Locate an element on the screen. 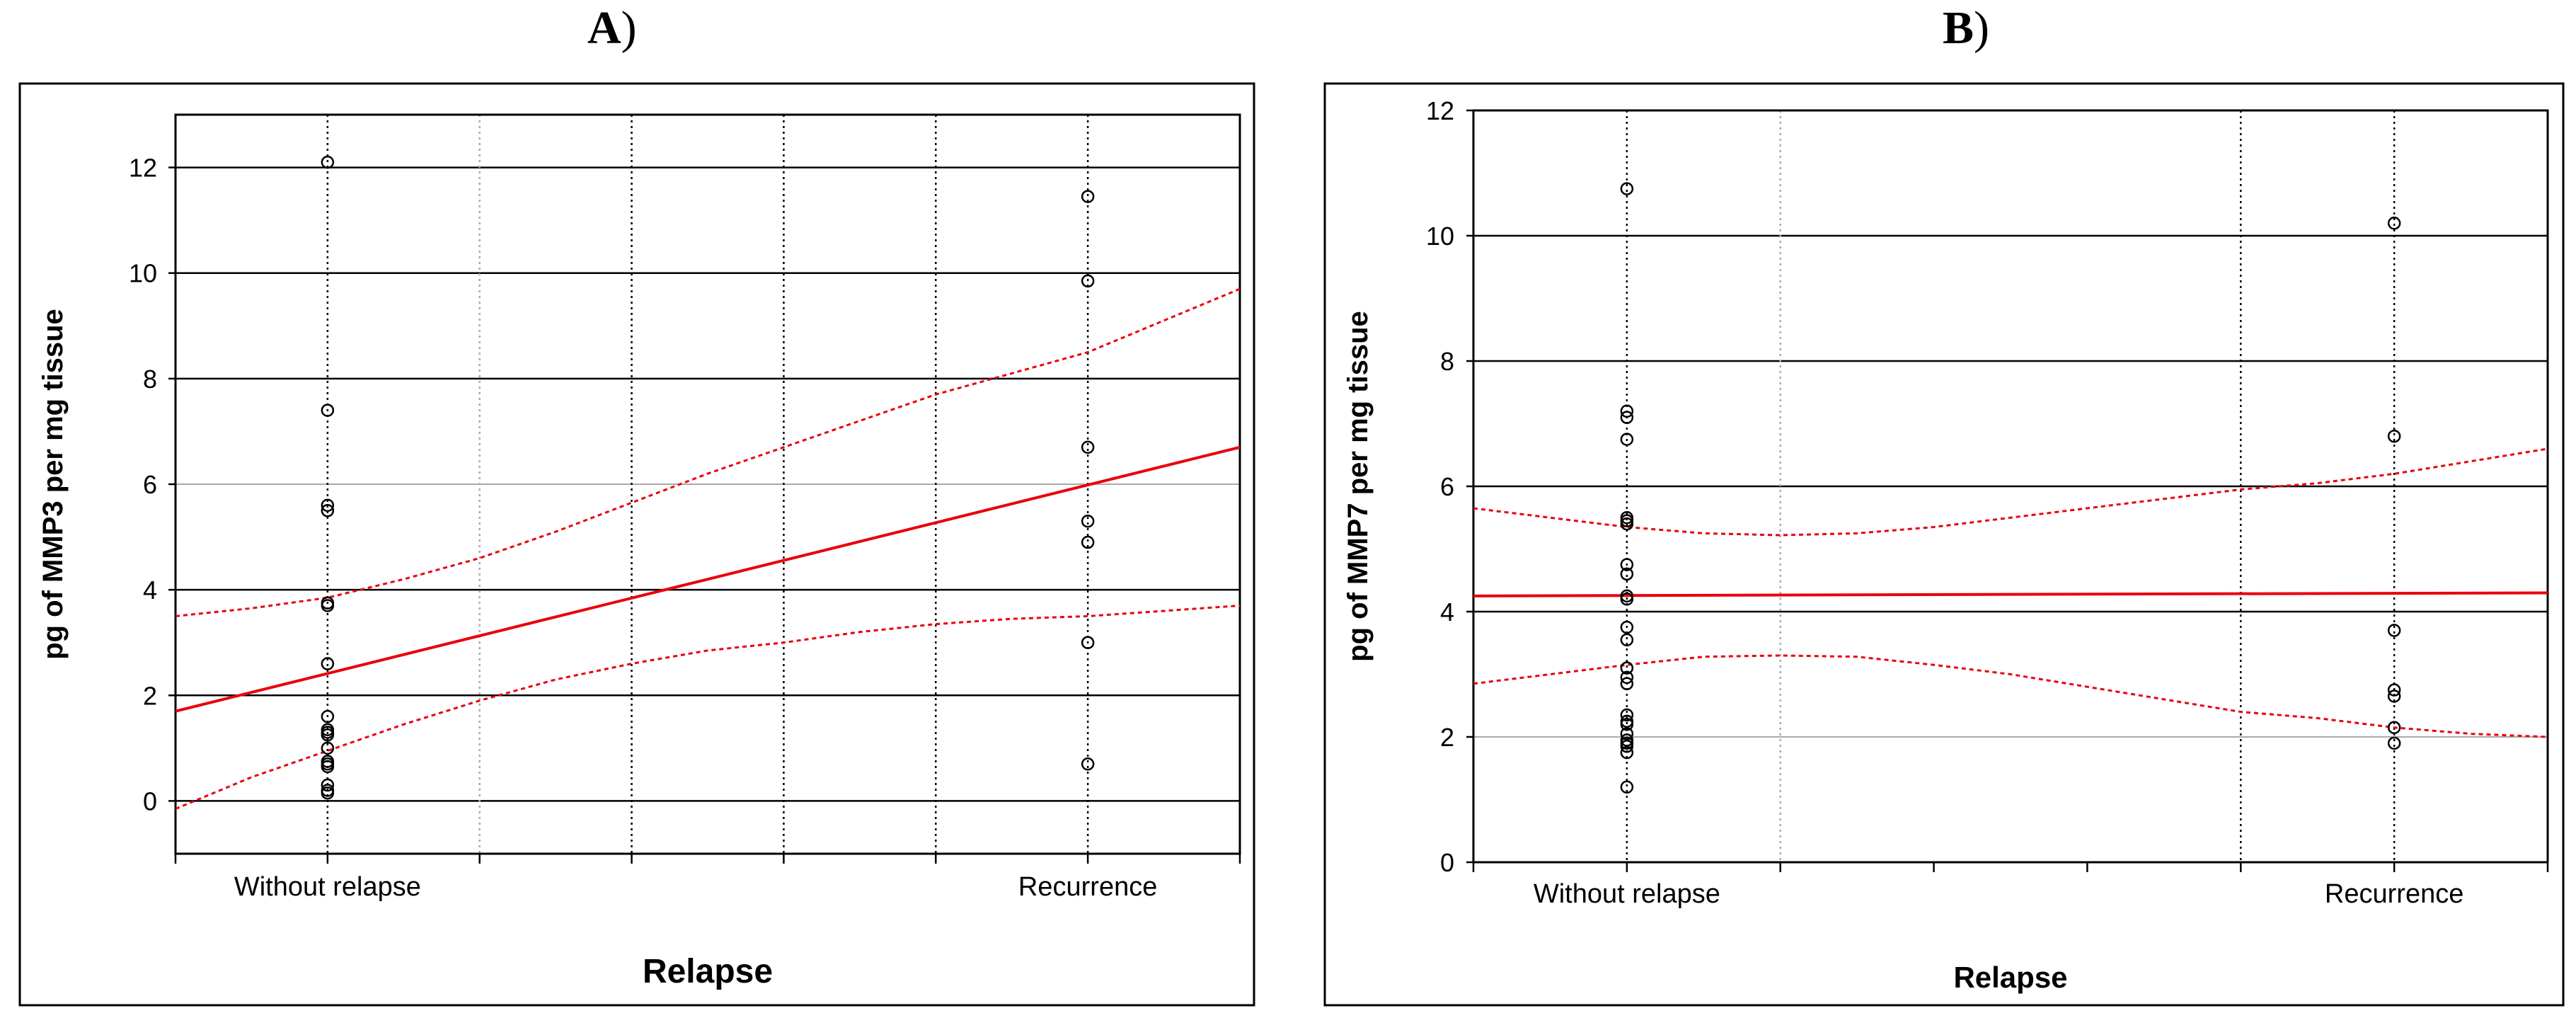 The image size is (2576, 1030). y-axis-label: pg of MMP7 per mg tissue is located at coordinates (1358, 487).